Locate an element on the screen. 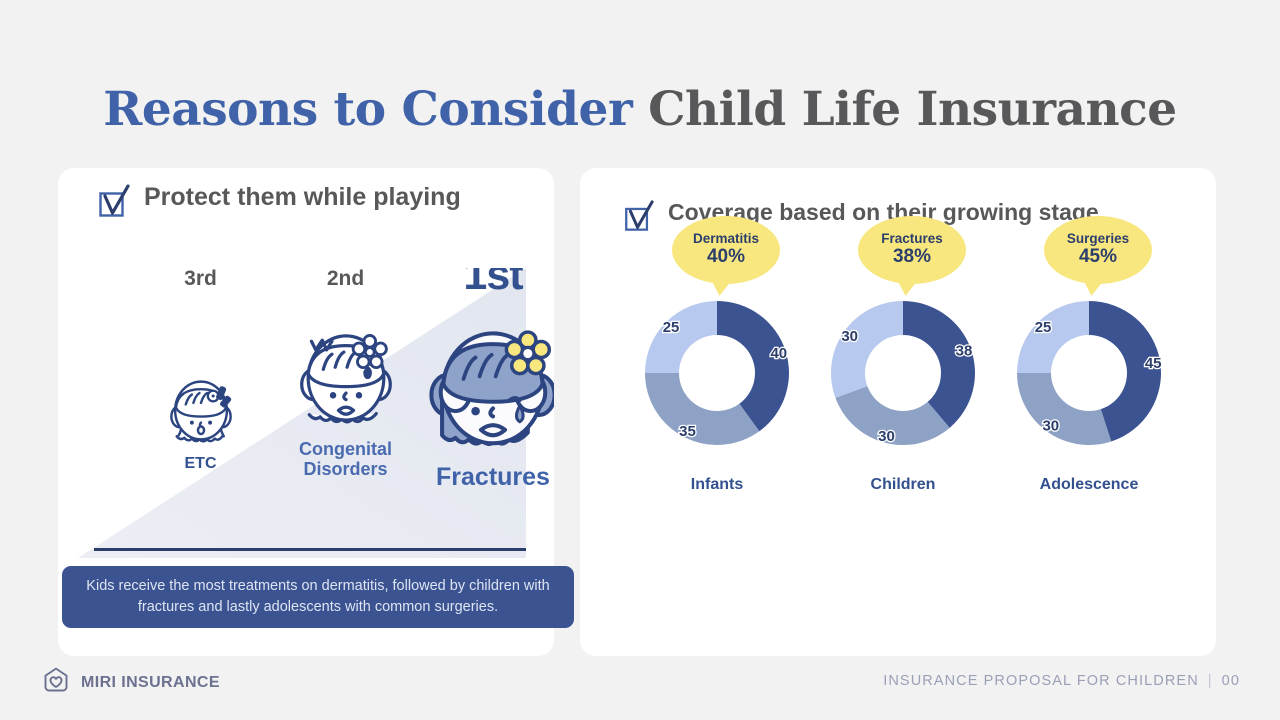 This screenshot has width=1280, height=720. donut-svg: 45 30 25 is located at coordinates (1090, 373).